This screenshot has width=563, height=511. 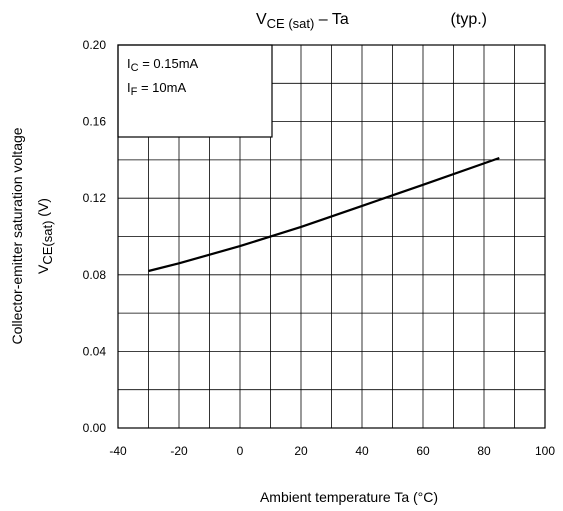 I want to click on legend-box, so click(x=195, y=91).